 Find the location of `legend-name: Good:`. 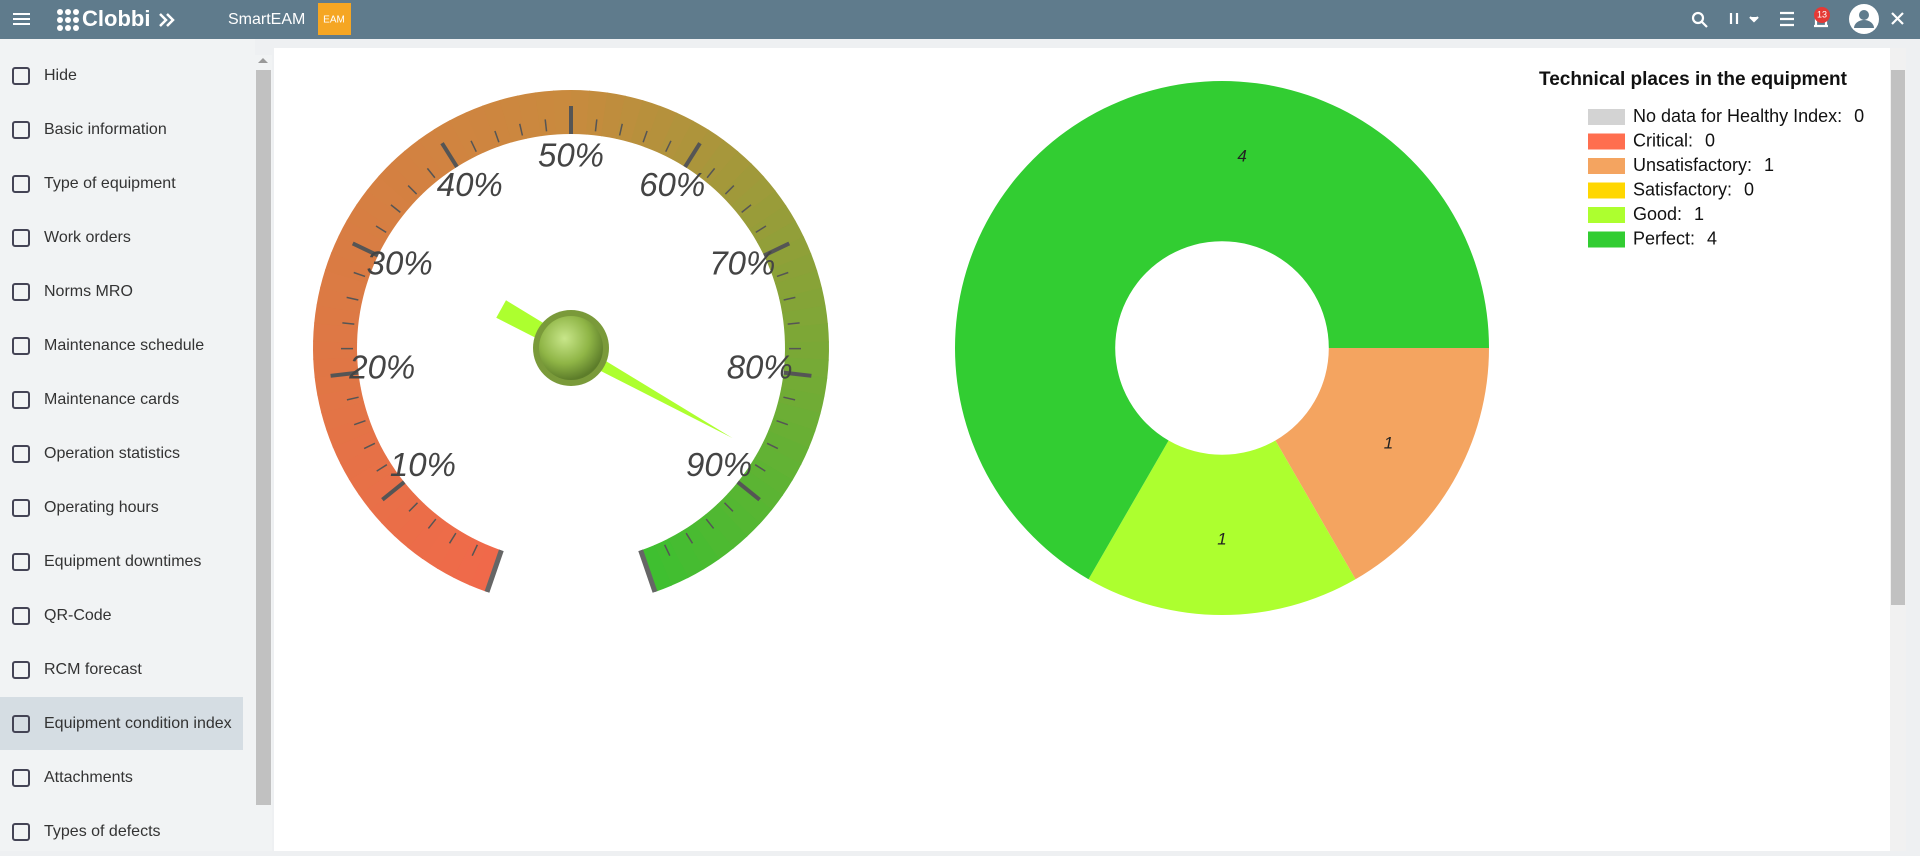

legend-name: Good: is located at coordinates (1657, 214).